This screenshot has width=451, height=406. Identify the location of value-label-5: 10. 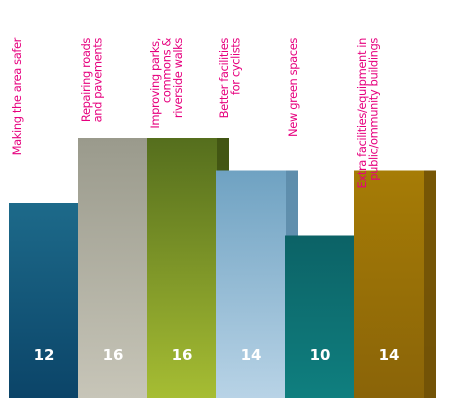
(320, 355).